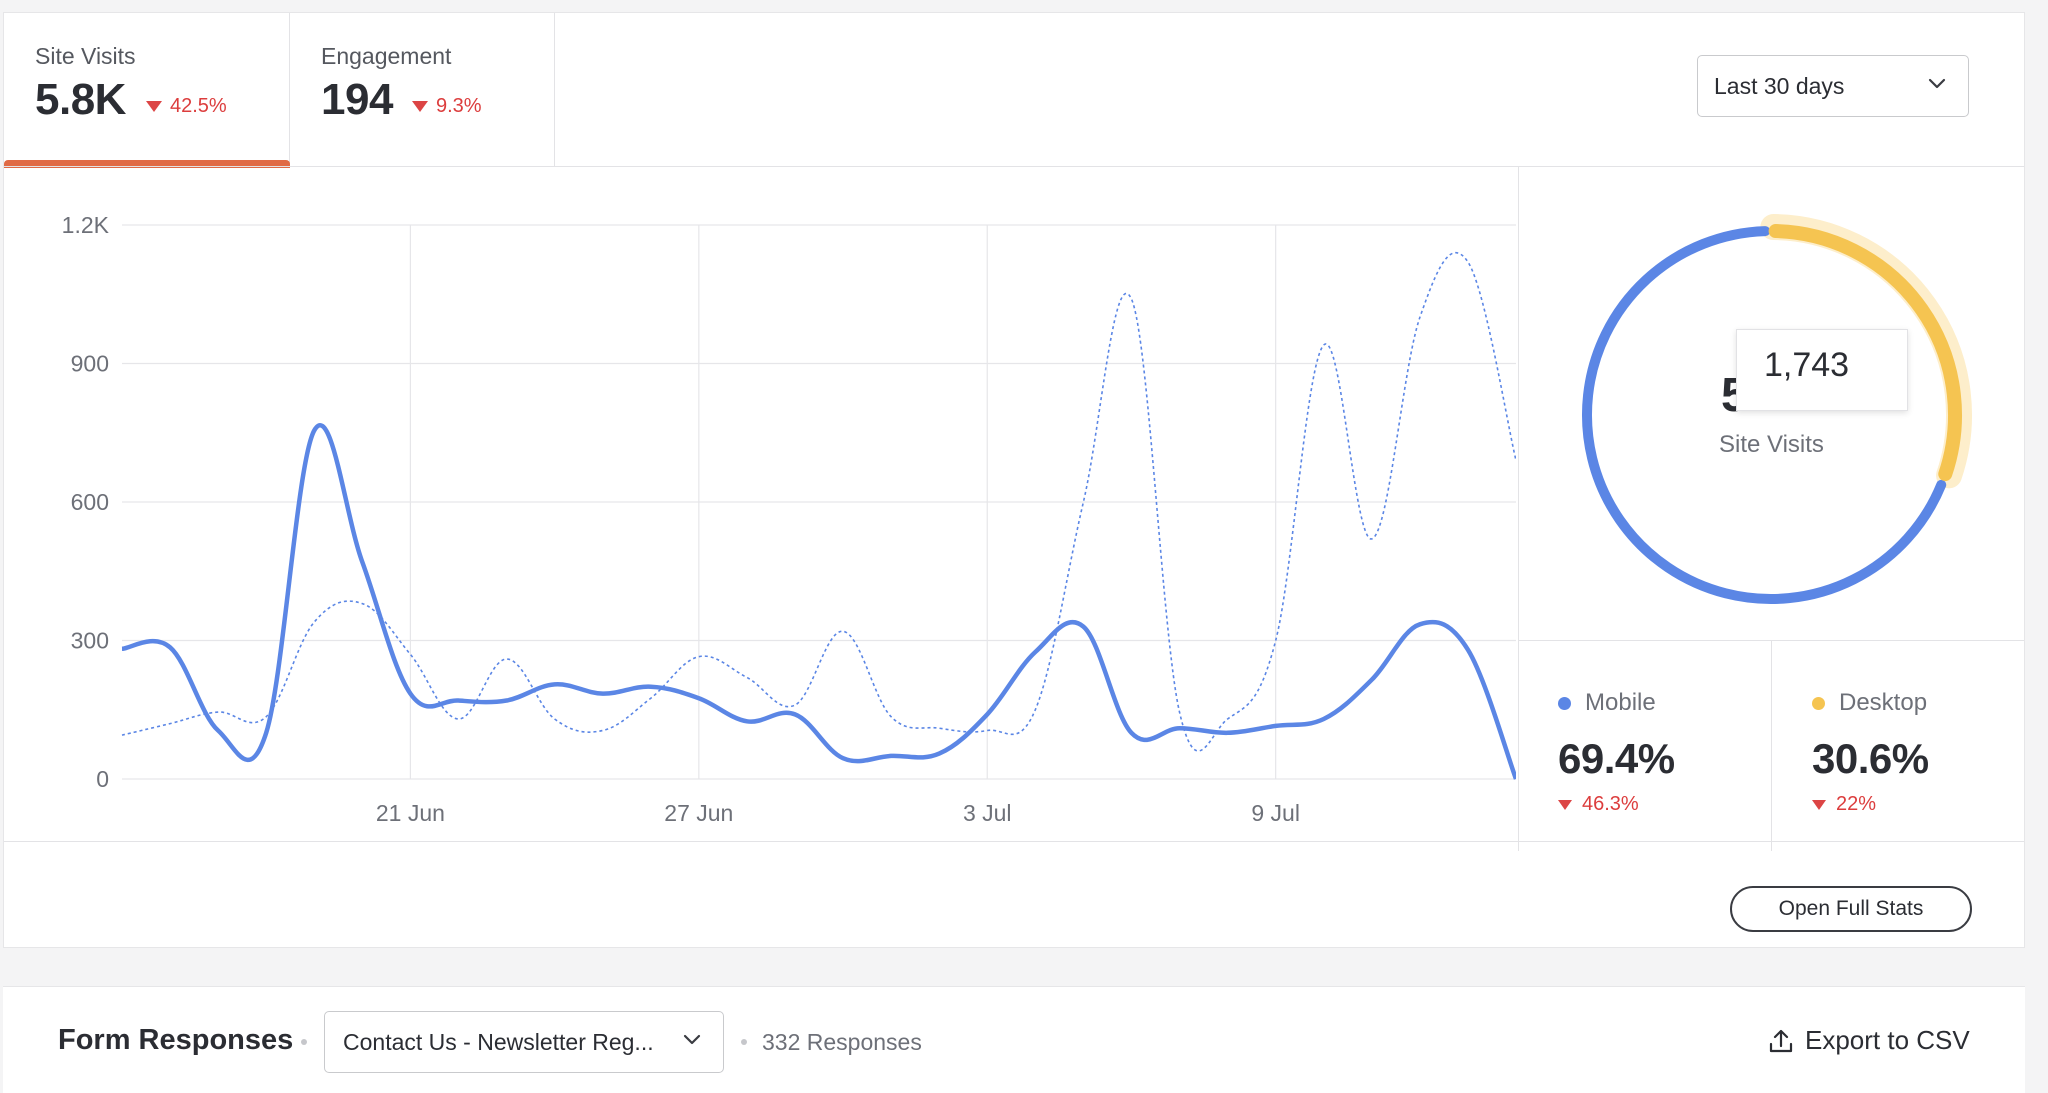 Image resolution: width=2048 pixels, height=1093 pixels. I want to click on tab-engagement: Engagement 194 9.3%, so click(422, 90).